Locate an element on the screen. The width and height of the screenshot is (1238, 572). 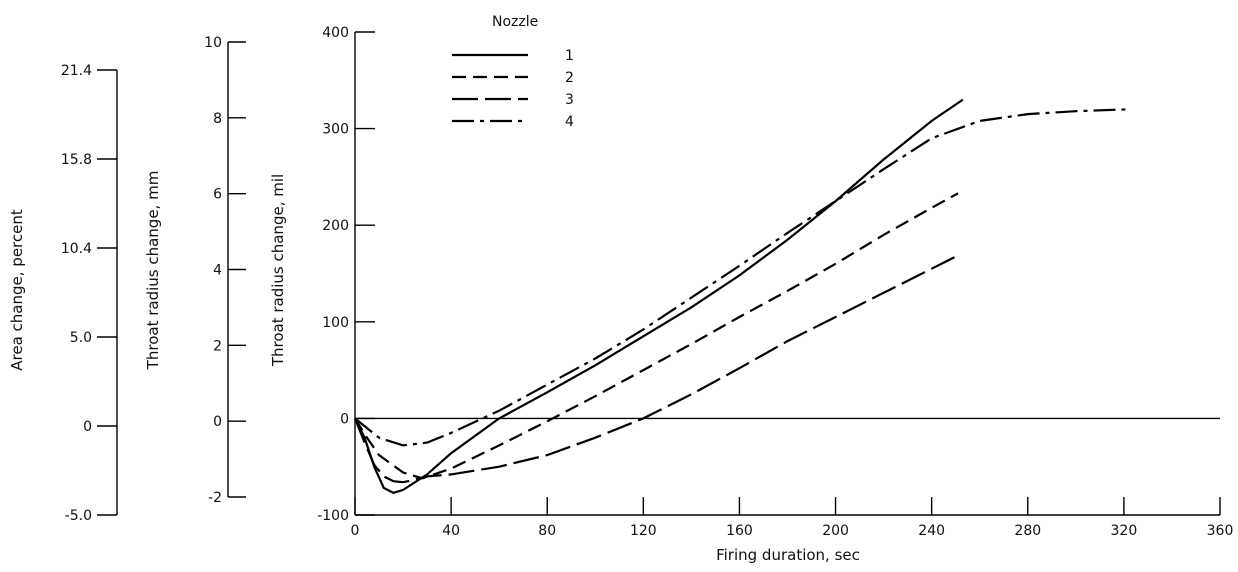
mil-axis-title: Throat radius change, mil is located at coordinates (278, 270).